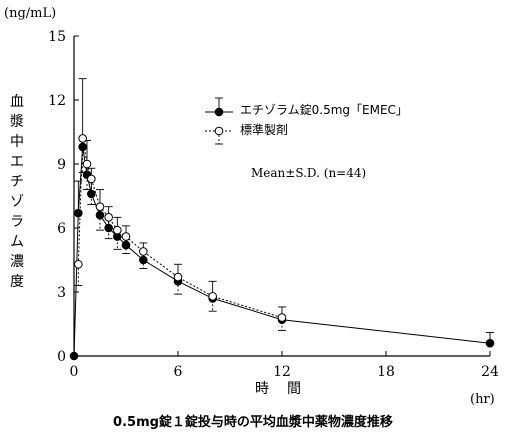 The width and height of the screenshot is (506, 432). What do you see at coordinates (74, 372) in the screenshot?
I see `x-tick-label: 0` at bounding box center [74, 372].